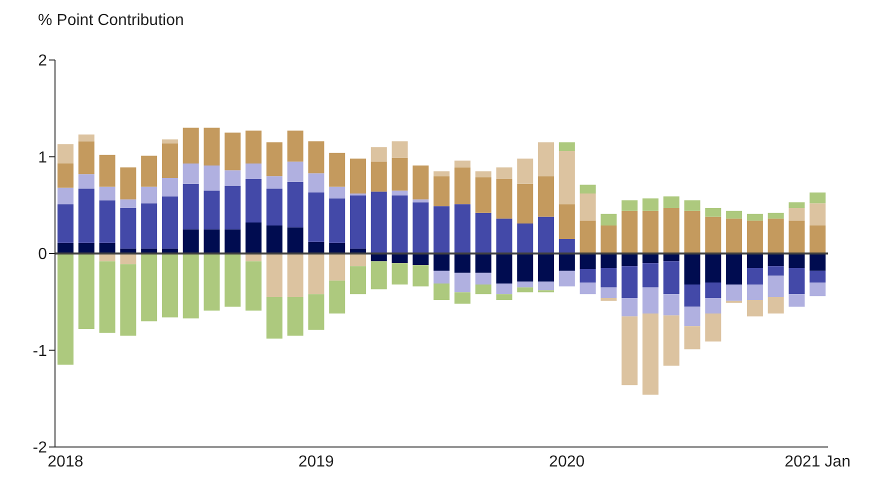  What do you see at coordinates (40, 448) in the screenshot?
I see `y-tick-label: -2` at bounding box center [40, 448].